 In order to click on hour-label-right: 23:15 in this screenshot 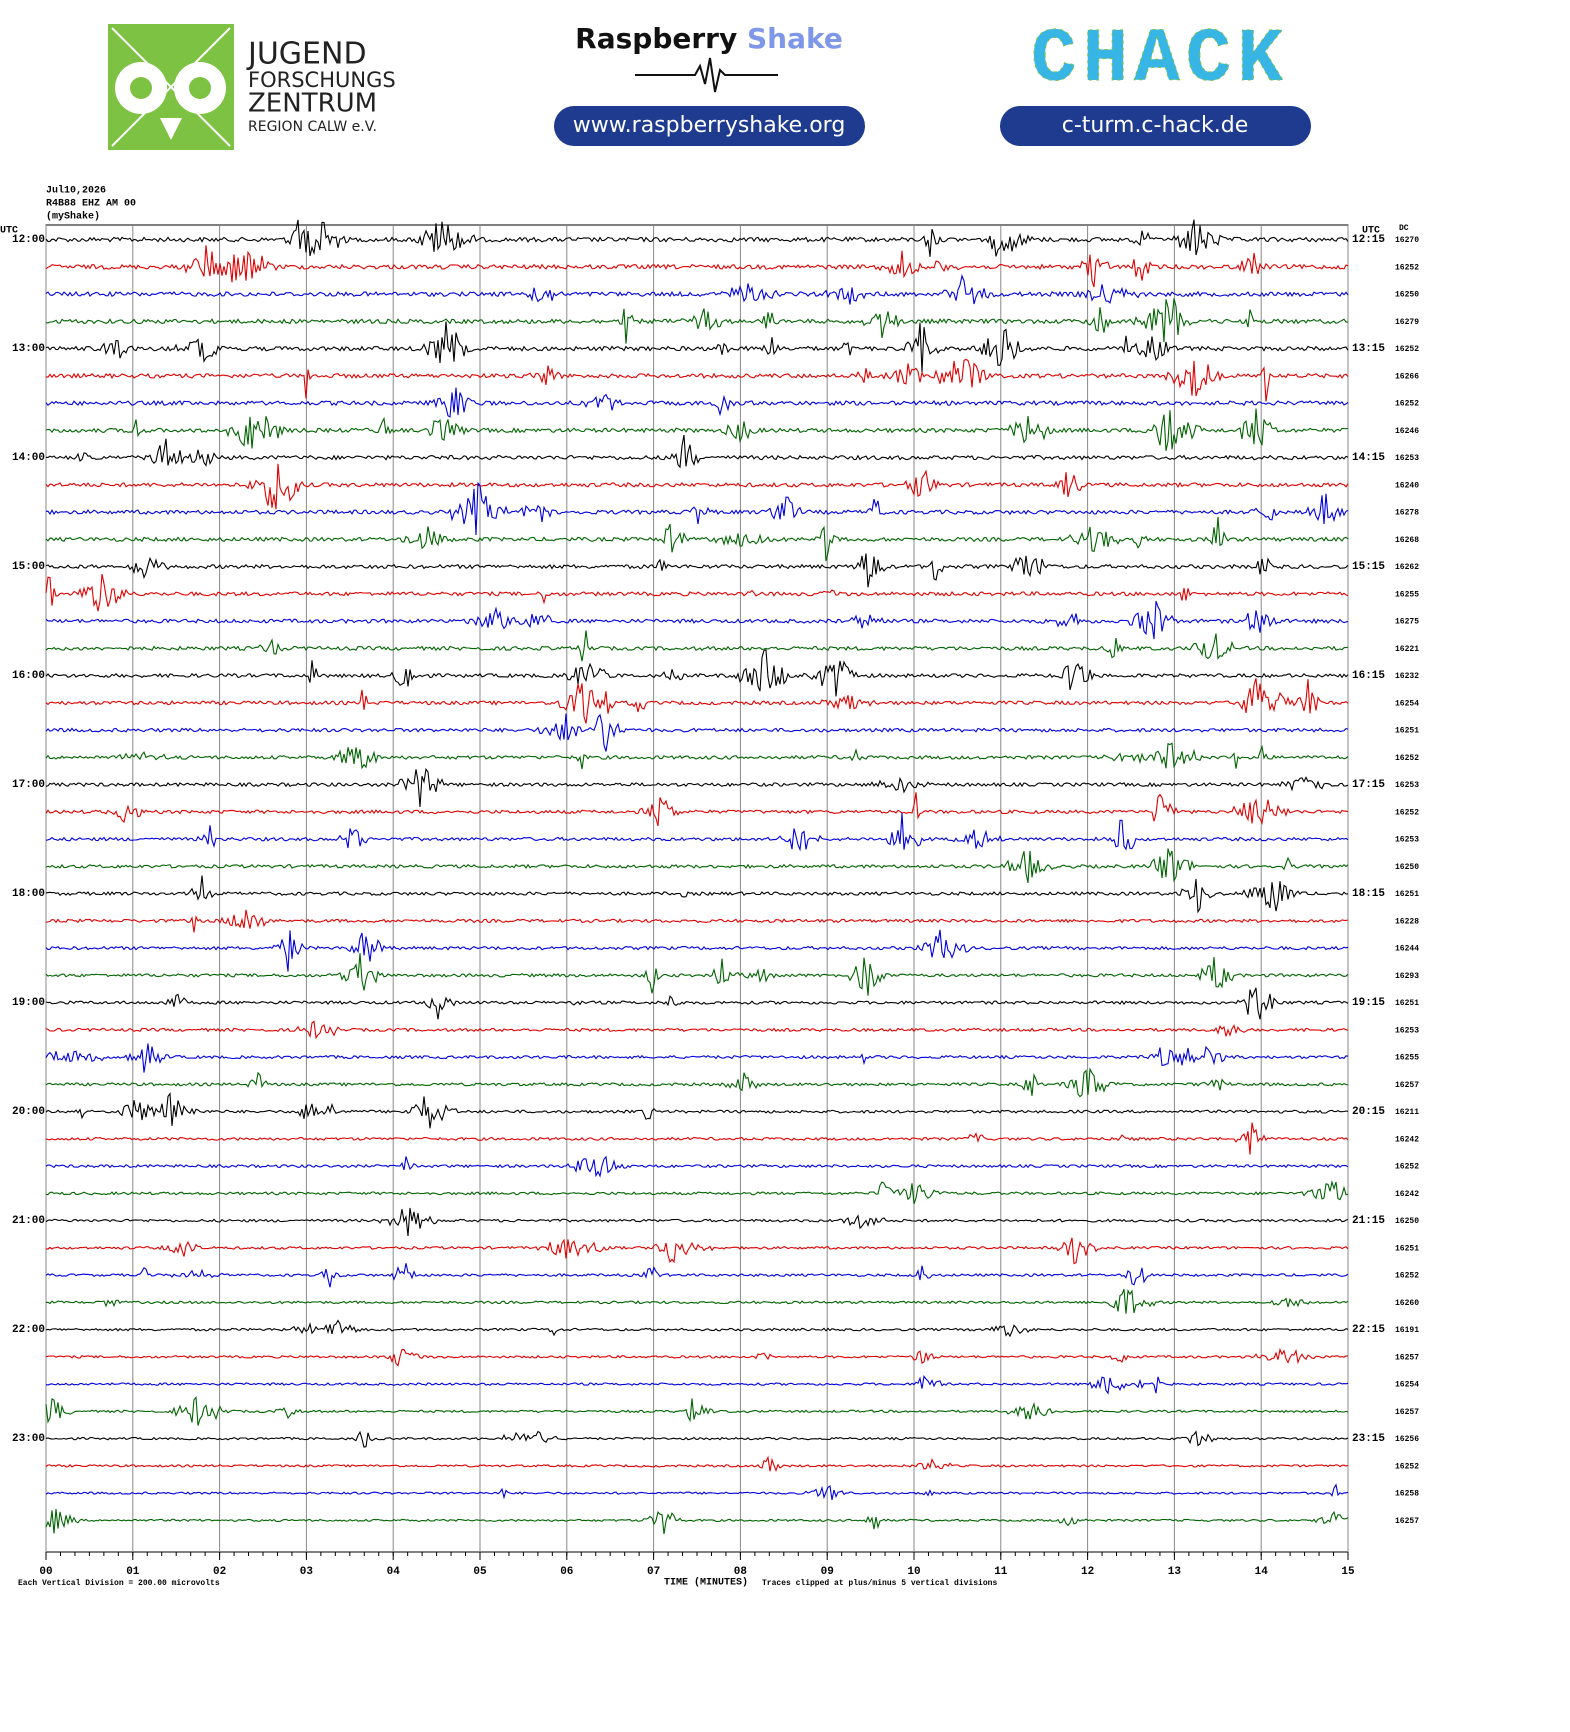, I will do `click(1368, 1439)`.